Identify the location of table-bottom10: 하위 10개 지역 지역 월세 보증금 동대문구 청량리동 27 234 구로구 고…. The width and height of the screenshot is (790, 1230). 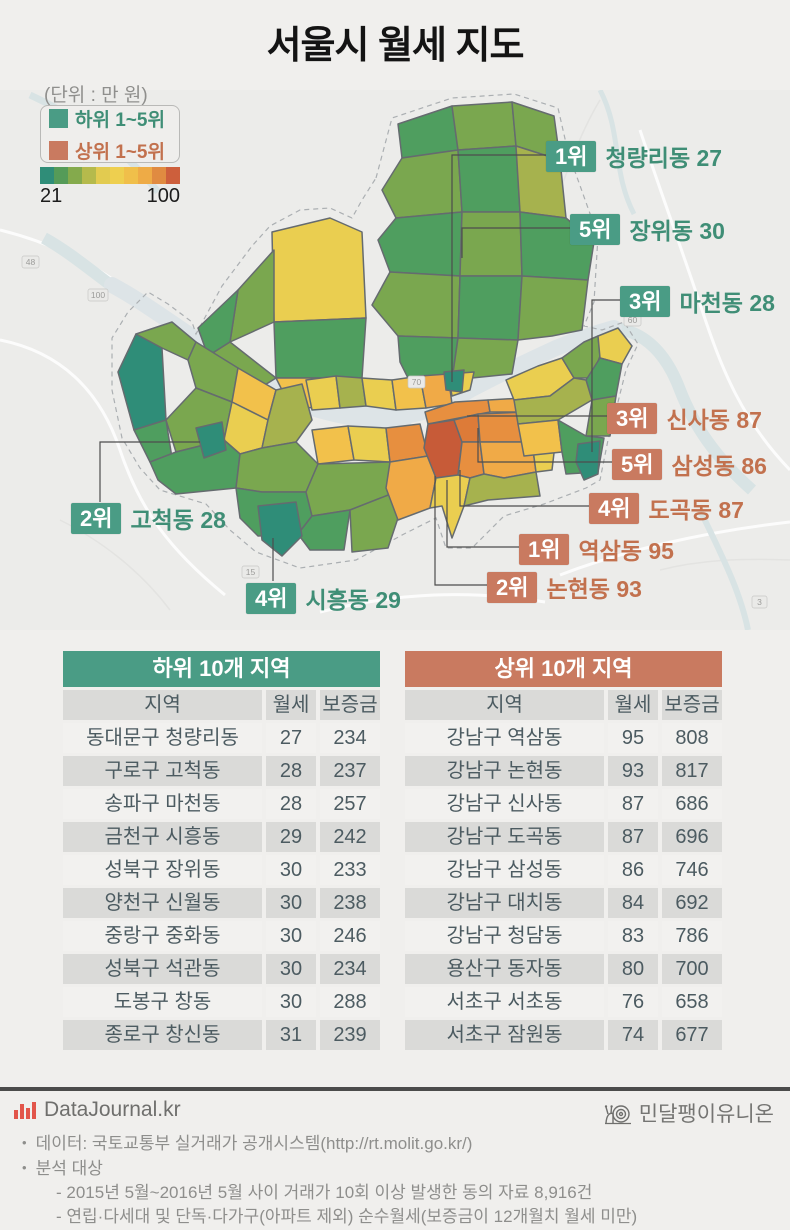
(221, 850).